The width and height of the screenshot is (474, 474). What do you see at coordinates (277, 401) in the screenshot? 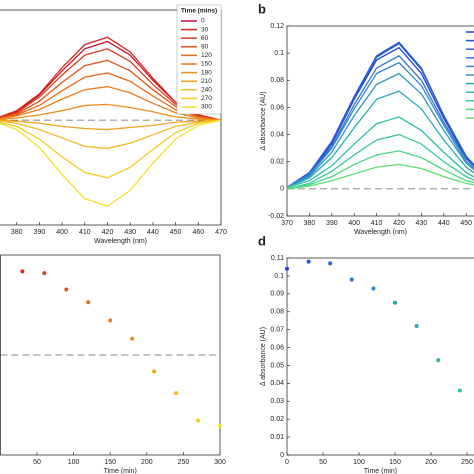
I see `y-tick-label: 0.03` at bounding box center [277, 401].